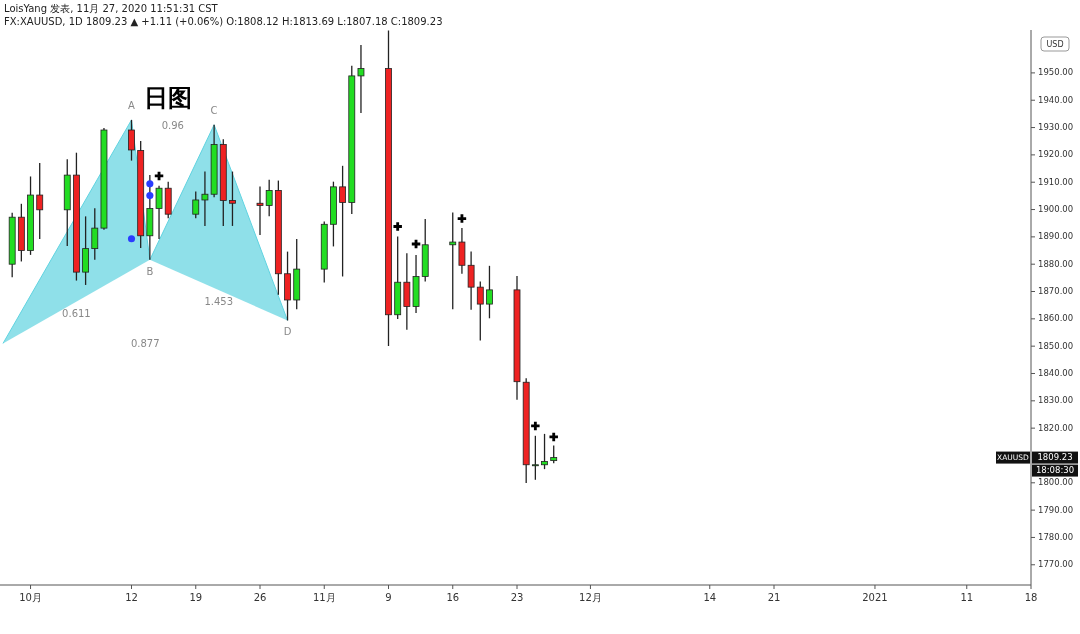  What do you see at coordinates (1056, 318) in the screenshot?
I see `y-tick-label: 1860.00` at bounding box center [1056, 318].